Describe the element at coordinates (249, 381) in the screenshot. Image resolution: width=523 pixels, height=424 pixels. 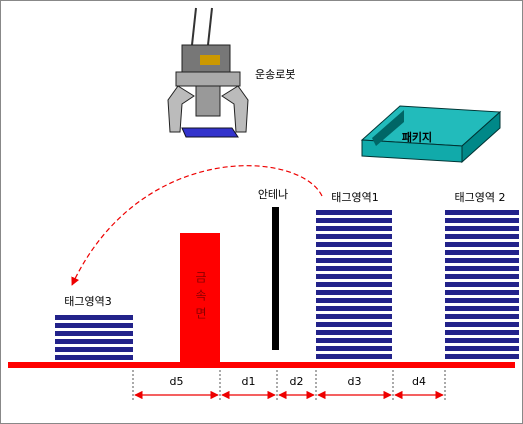
I see `dim-label: d1` at that location.